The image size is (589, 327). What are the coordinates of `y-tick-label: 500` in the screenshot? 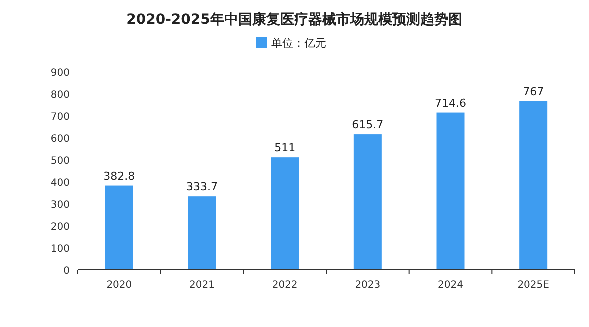 It's located at (60, 161).